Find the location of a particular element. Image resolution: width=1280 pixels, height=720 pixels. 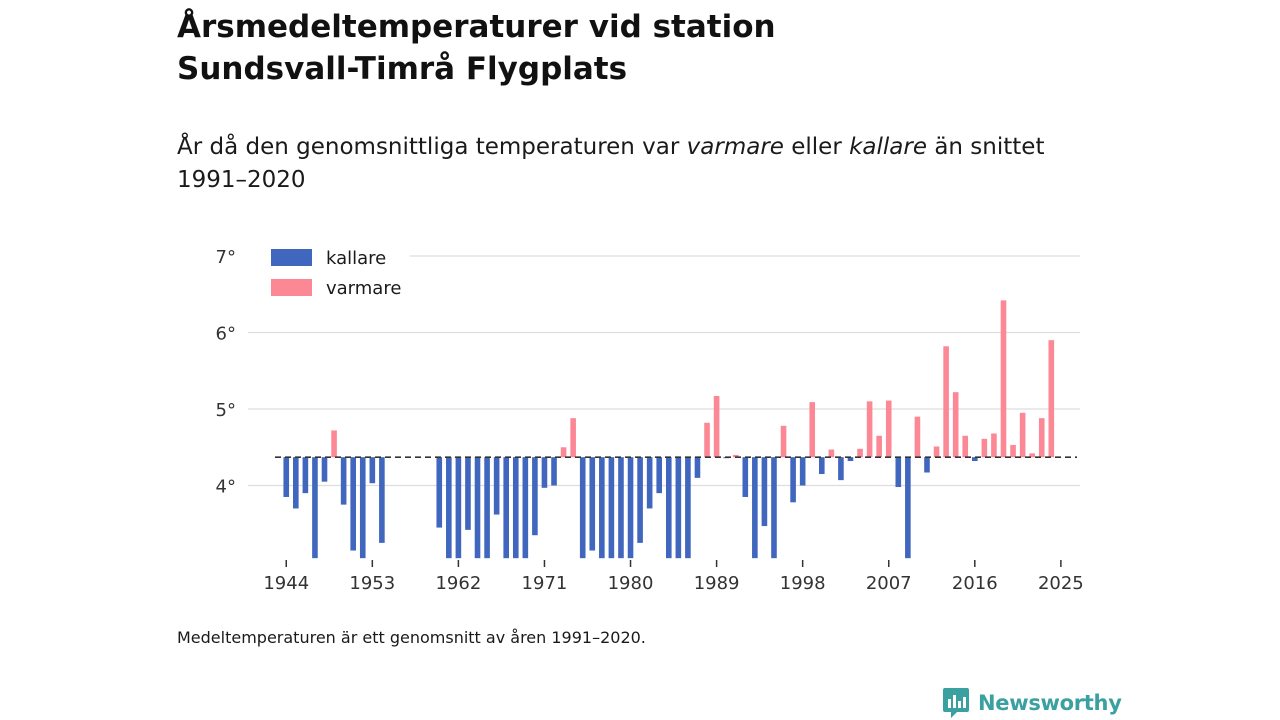

bar-2012 is located at coordinates (936, 452).